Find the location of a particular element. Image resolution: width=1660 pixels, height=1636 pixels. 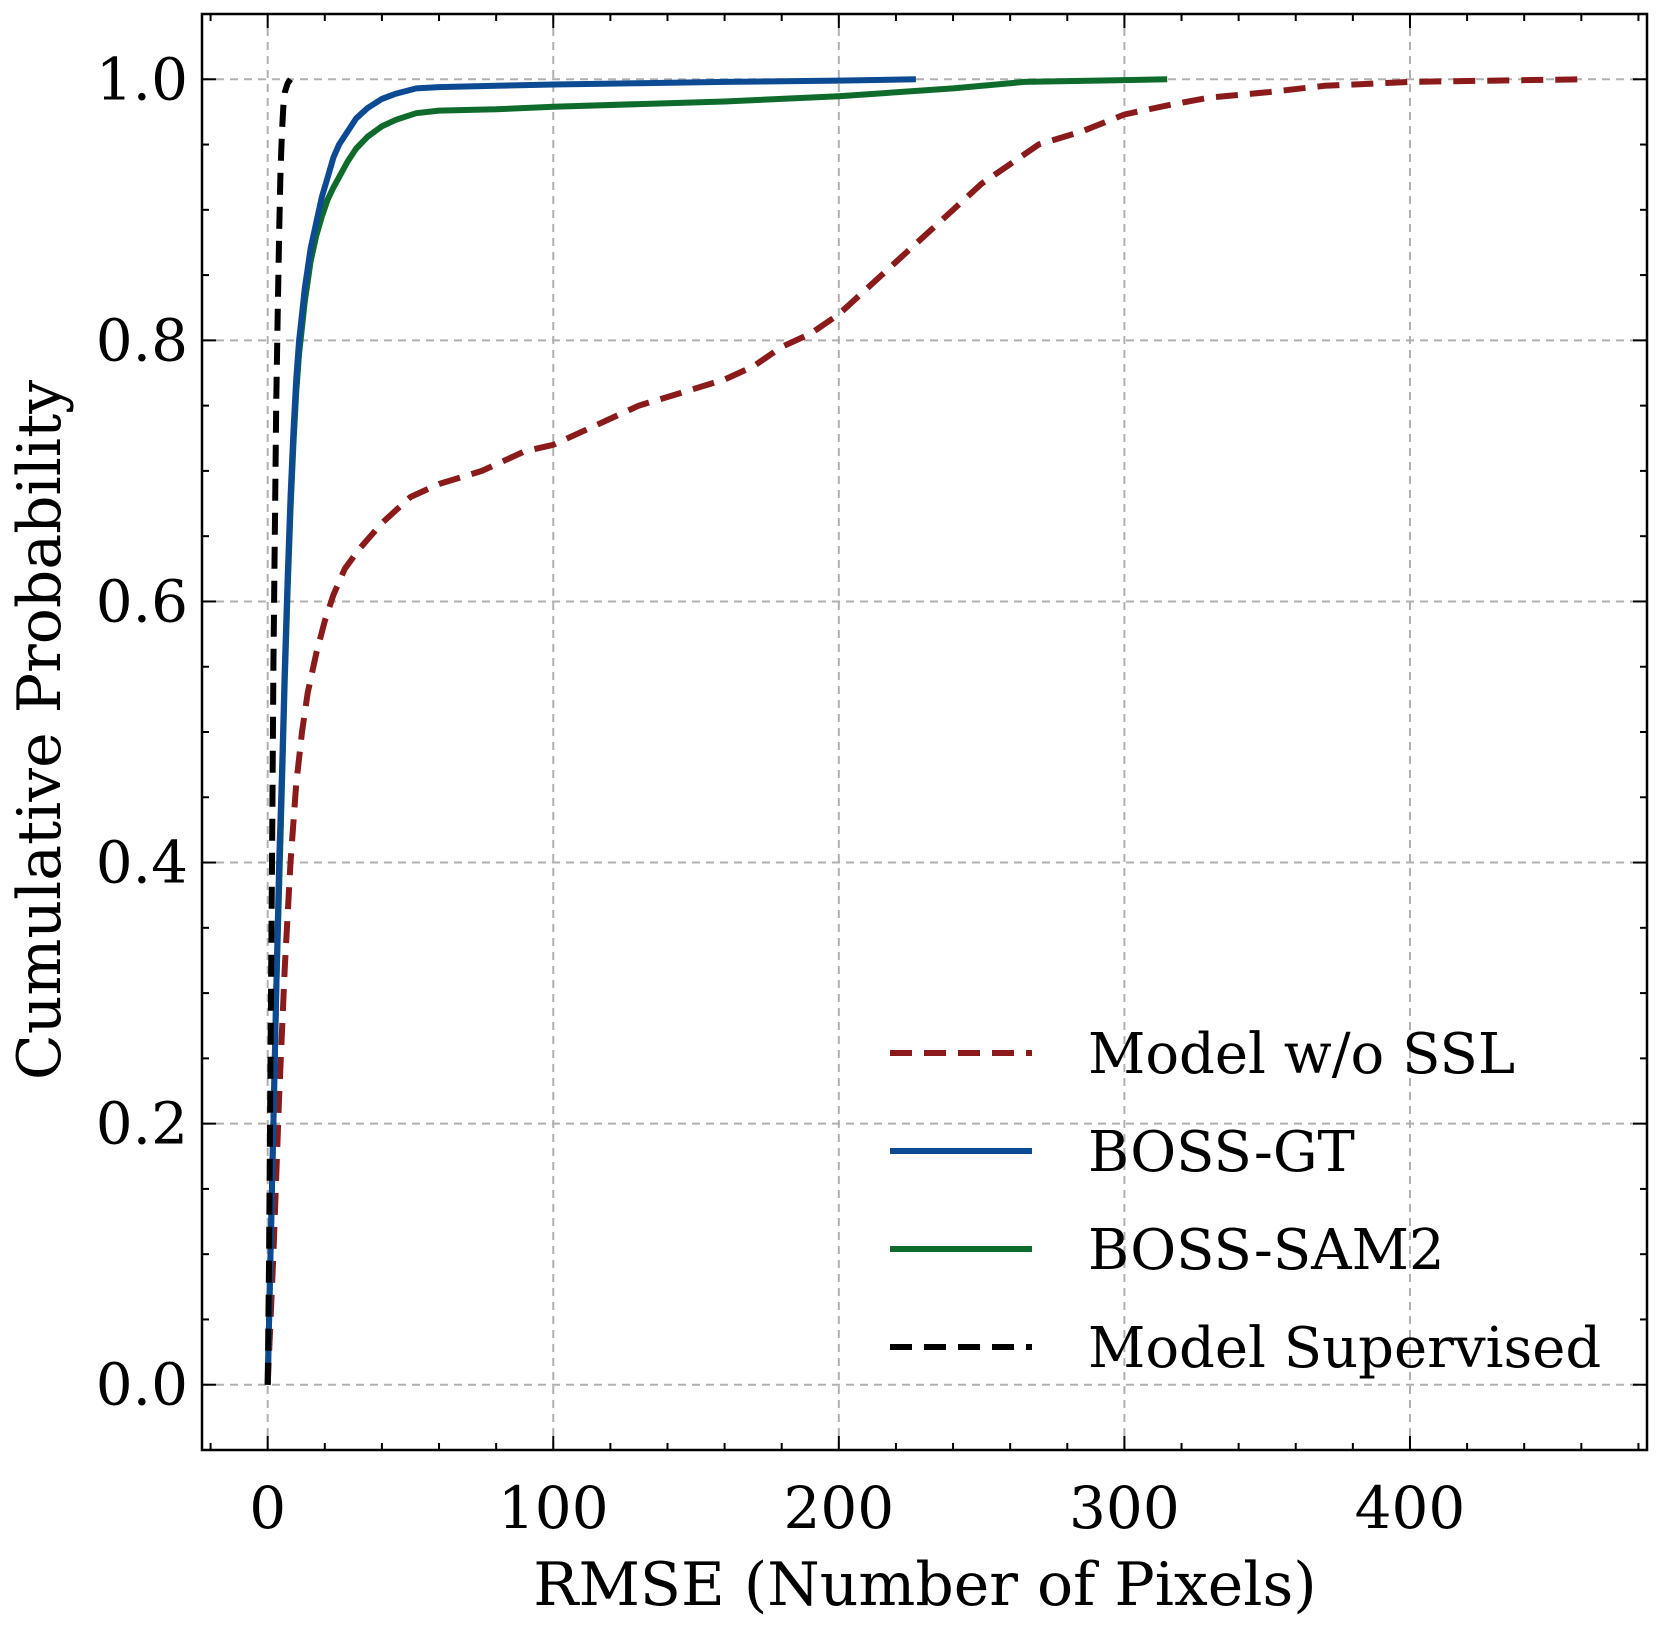

x-tick-labels: 0 100 200 300 400 is located at coordinates (857, 1508).